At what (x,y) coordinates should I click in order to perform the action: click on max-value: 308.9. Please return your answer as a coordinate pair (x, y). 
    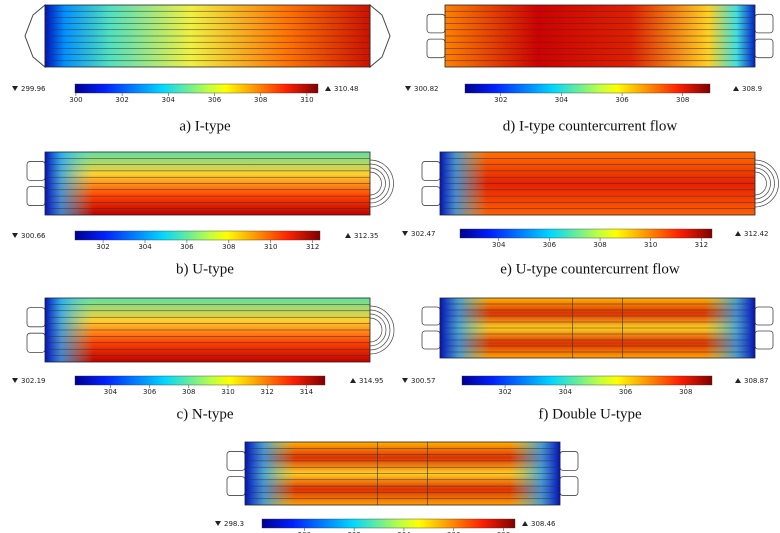
    Looking at the image, I should click on (752, 89).